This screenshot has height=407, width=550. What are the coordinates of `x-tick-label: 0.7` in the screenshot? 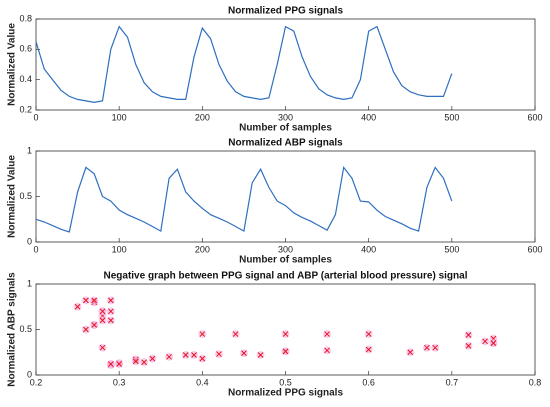 It's located at (452, 382).